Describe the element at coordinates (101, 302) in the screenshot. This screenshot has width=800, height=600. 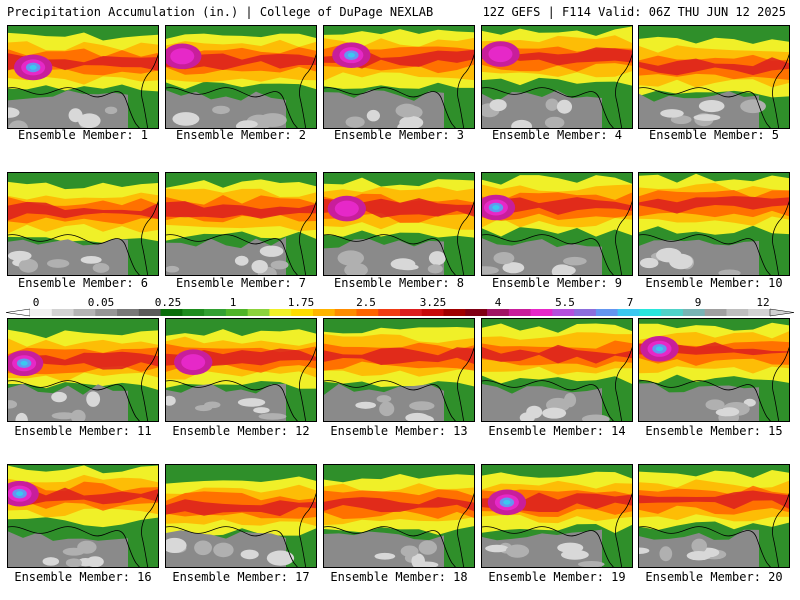
I see `colorbar-tick-label: 0.05` at that location.